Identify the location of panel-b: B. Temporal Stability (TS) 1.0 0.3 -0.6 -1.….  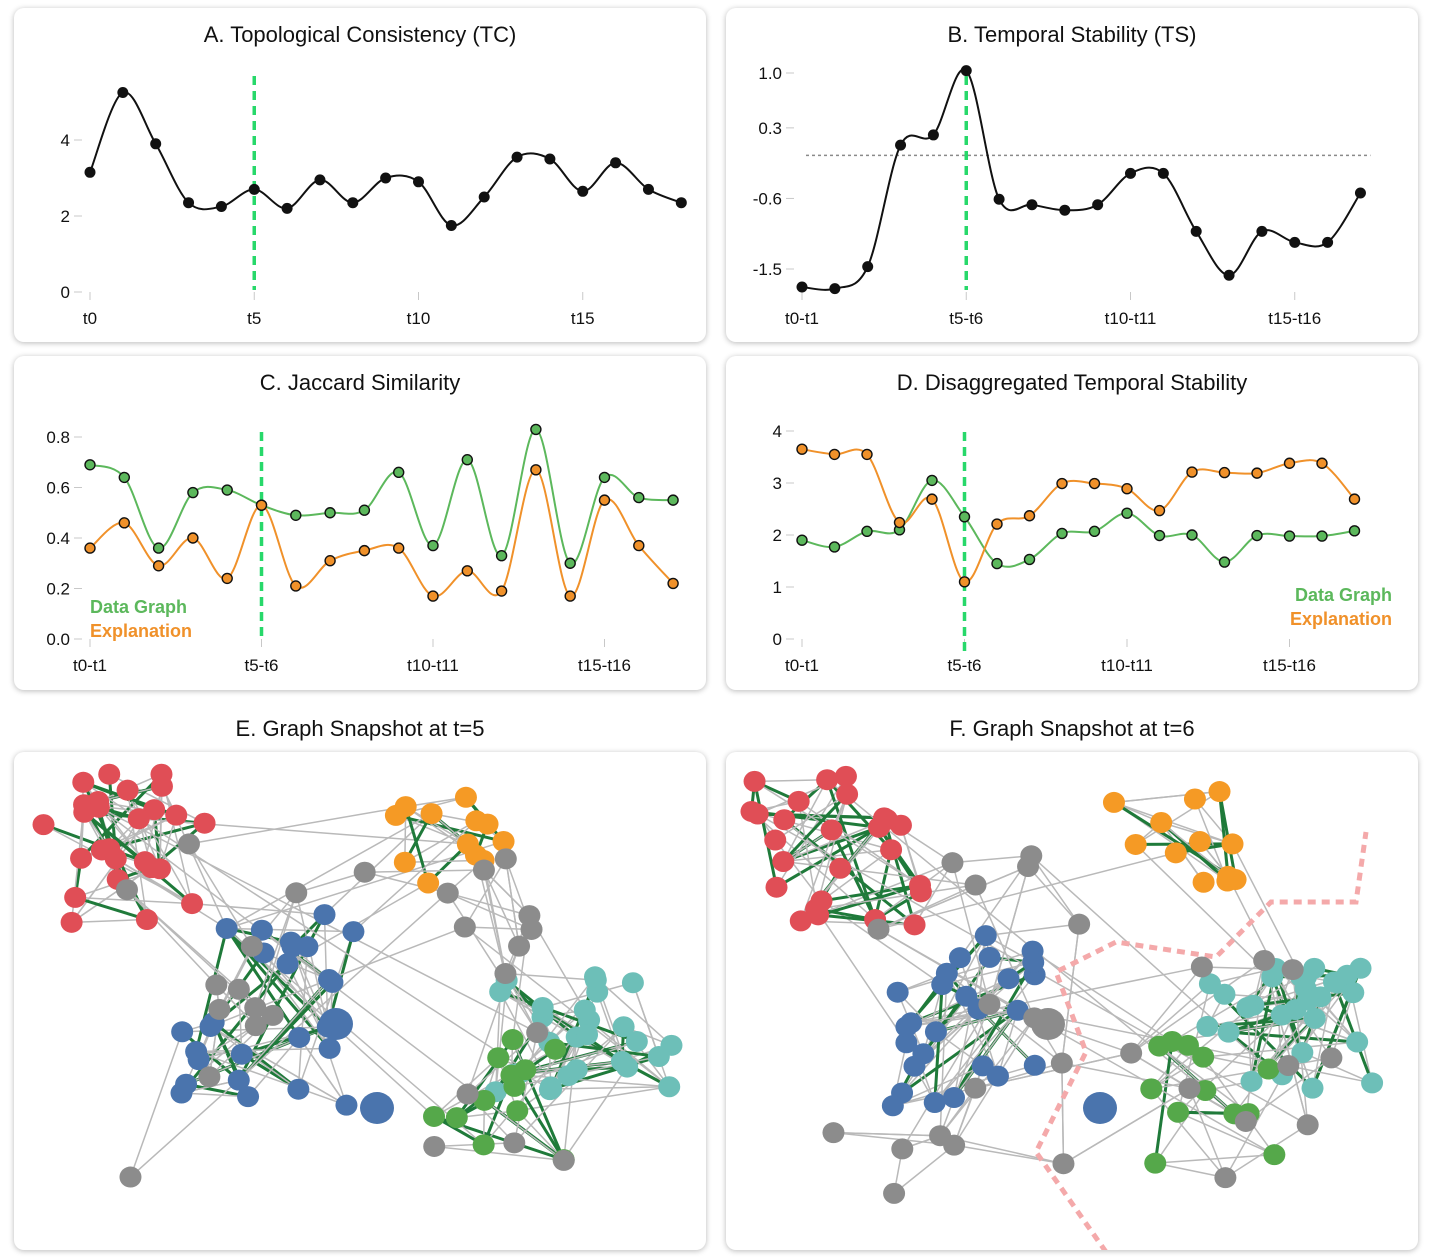
(1072, 175).